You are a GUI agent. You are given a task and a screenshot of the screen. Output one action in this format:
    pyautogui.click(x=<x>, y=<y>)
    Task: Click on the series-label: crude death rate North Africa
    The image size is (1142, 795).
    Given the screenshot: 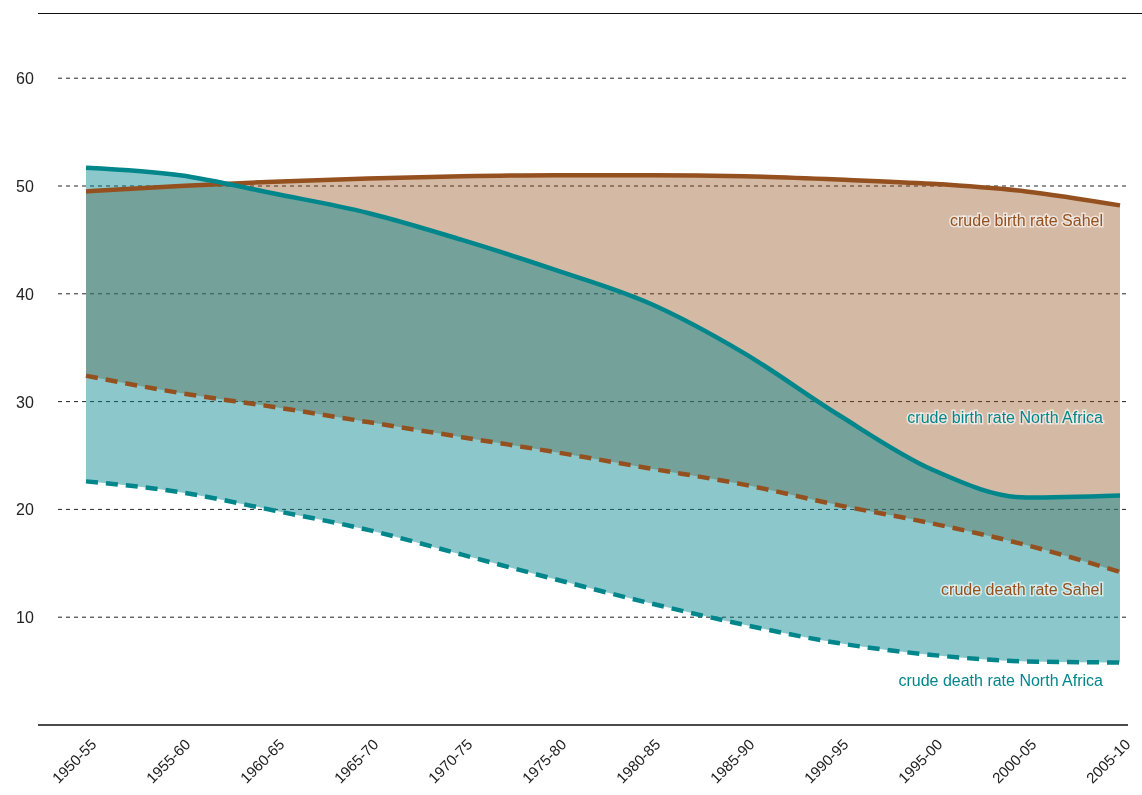 What is the action you would take?
    pyautogui.click(x=1001, y=681)
    